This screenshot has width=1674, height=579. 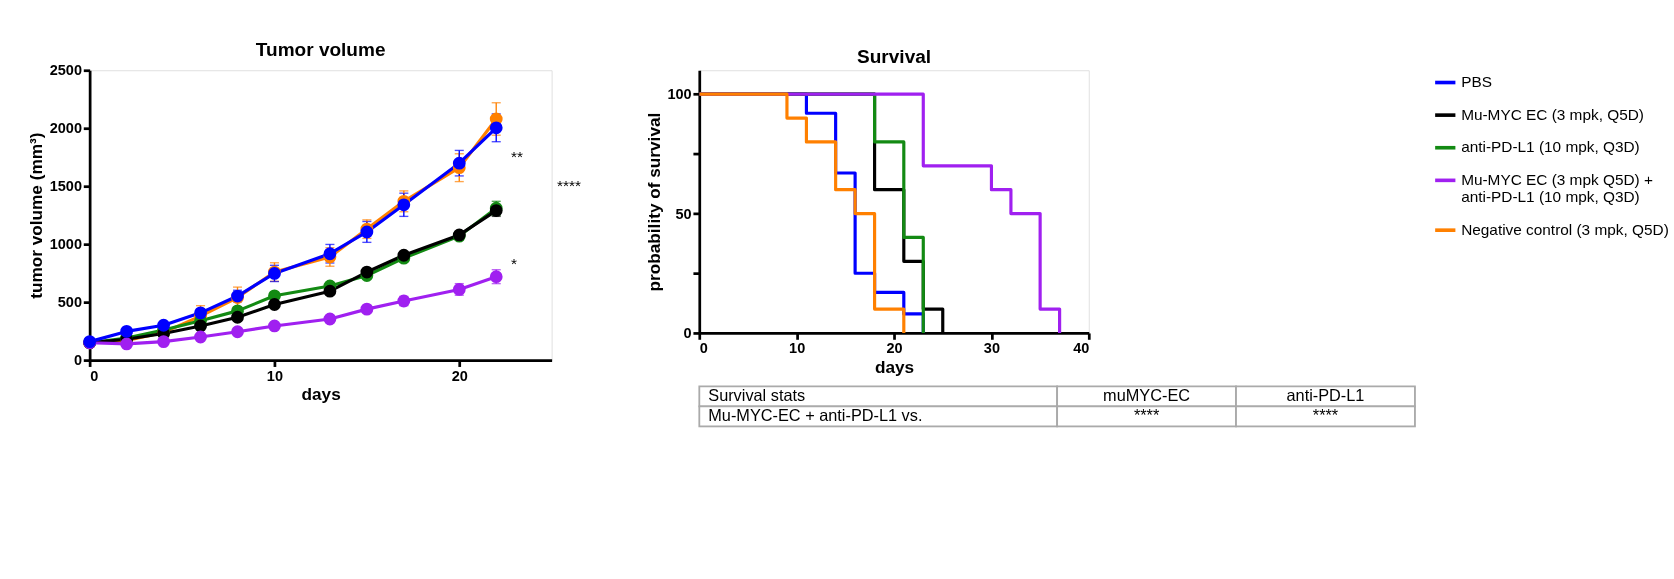 I want to click on x-tick-label: 30, so click(x=991, y=348).